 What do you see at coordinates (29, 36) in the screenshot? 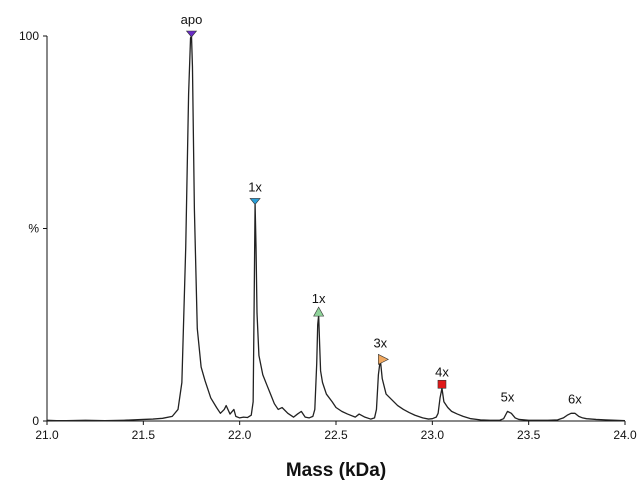
I see `y-tick-label: 100` at bounding box center [29, 36].